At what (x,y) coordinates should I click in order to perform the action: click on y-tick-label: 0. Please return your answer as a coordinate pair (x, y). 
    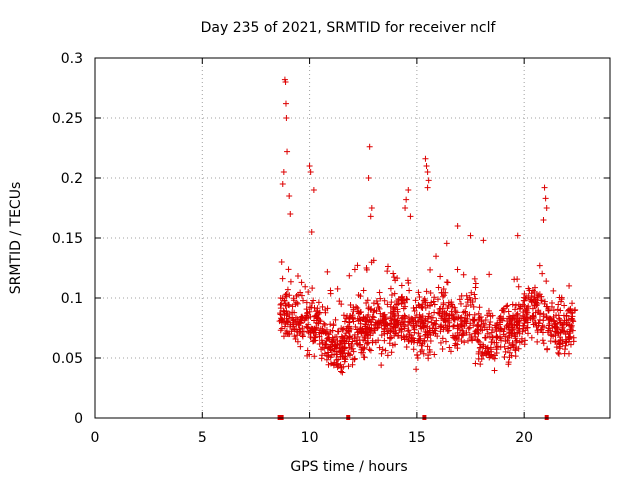
    Looking at the image, I should click on (78, 419).